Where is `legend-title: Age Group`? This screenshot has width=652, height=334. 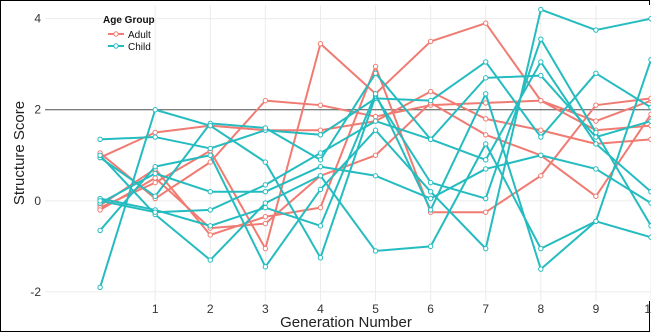
legend-title: Age Group is located at coordinates (129, 20).